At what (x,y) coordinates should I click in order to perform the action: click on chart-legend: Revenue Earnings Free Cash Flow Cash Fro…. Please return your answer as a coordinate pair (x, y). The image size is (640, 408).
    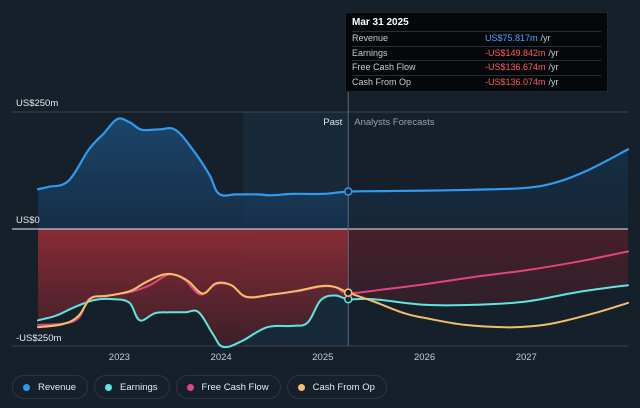
    Looking at the image, I should click on (199, 387).